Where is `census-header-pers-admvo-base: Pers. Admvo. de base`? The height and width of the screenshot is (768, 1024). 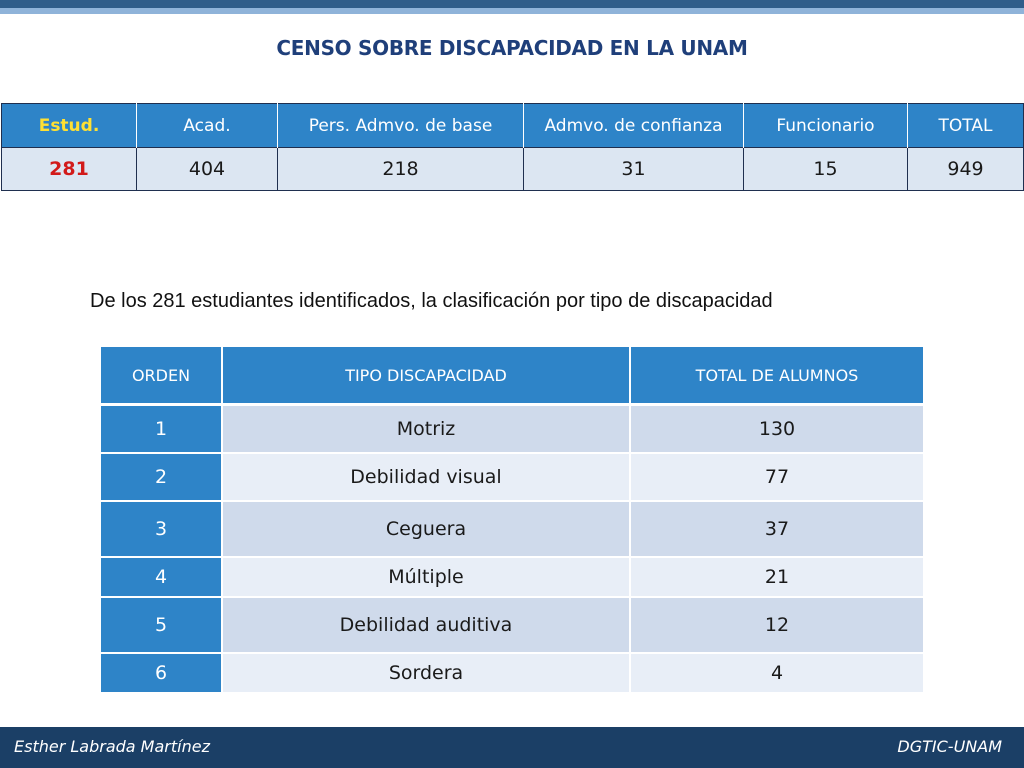
census-header-pers-admvo-base: Pers. Admvo. de base is located at coordinates (400, 125).